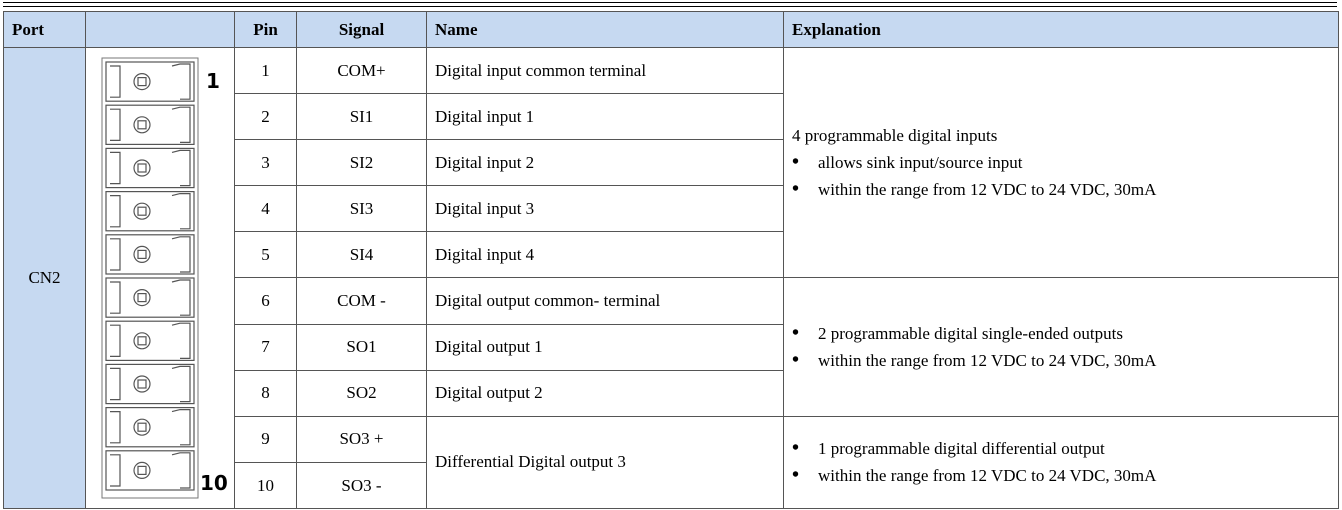  What do you see at coordinates (361, 116) in the screenshot?
I see `signal-cell: SI1` at bounding box center [361, 116].